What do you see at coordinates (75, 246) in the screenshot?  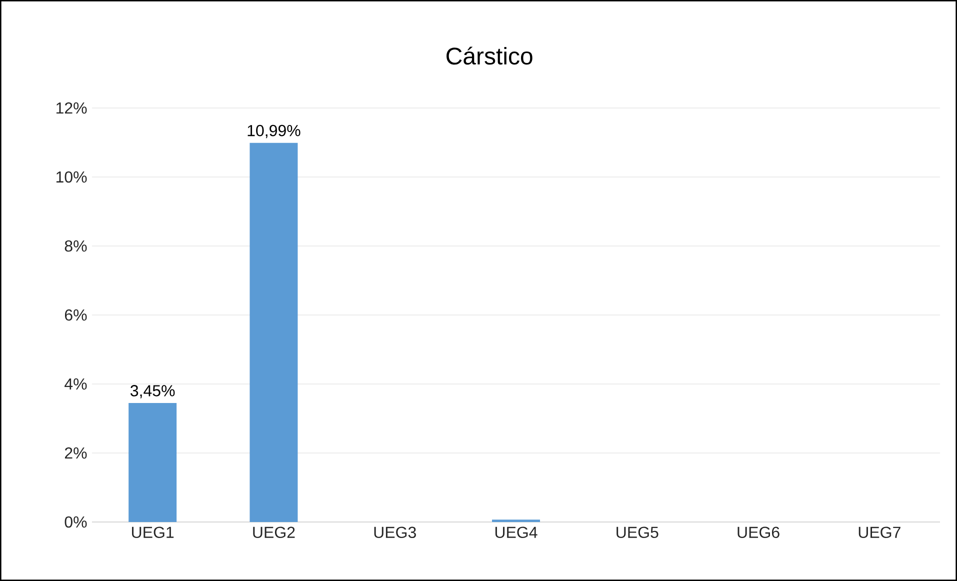 I see `y-tick-label: 8%` at bounding box center [75, 246].